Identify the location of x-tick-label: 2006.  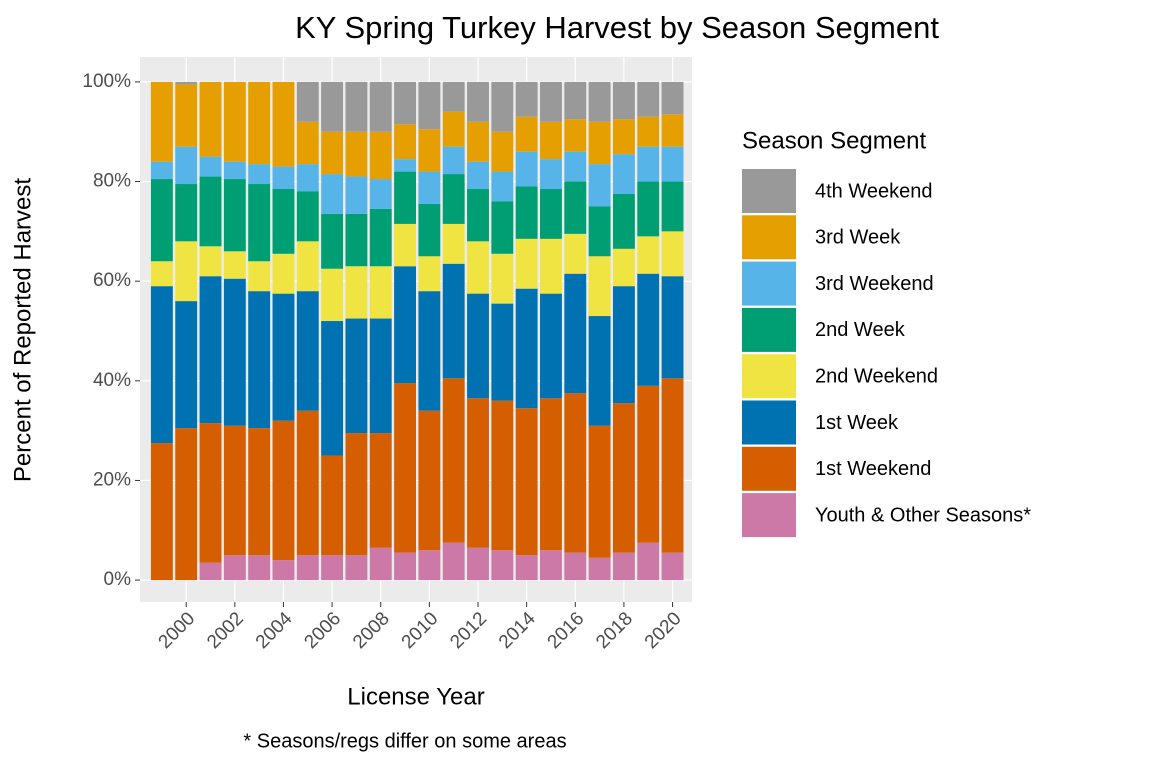
(322, 630).